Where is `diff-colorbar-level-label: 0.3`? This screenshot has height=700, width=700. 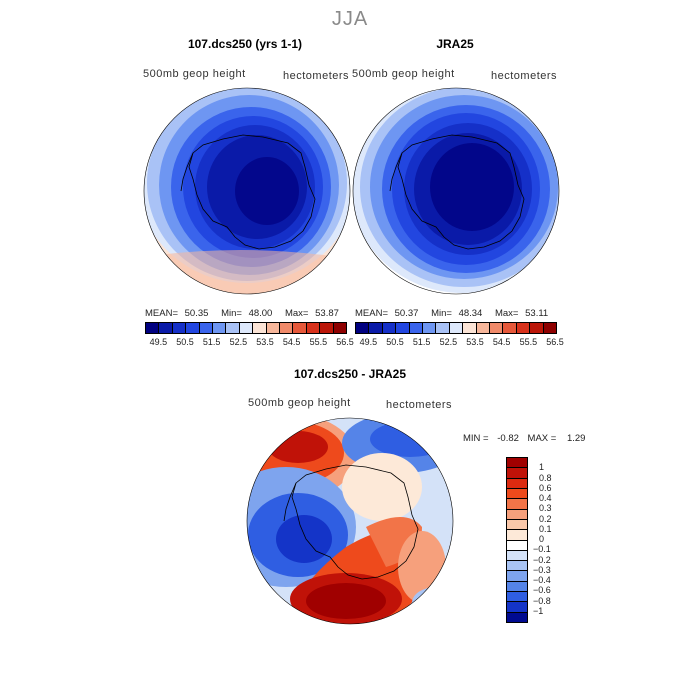 diff-colorbar-level-label: 0.3 is located at coordinates (545, 508).